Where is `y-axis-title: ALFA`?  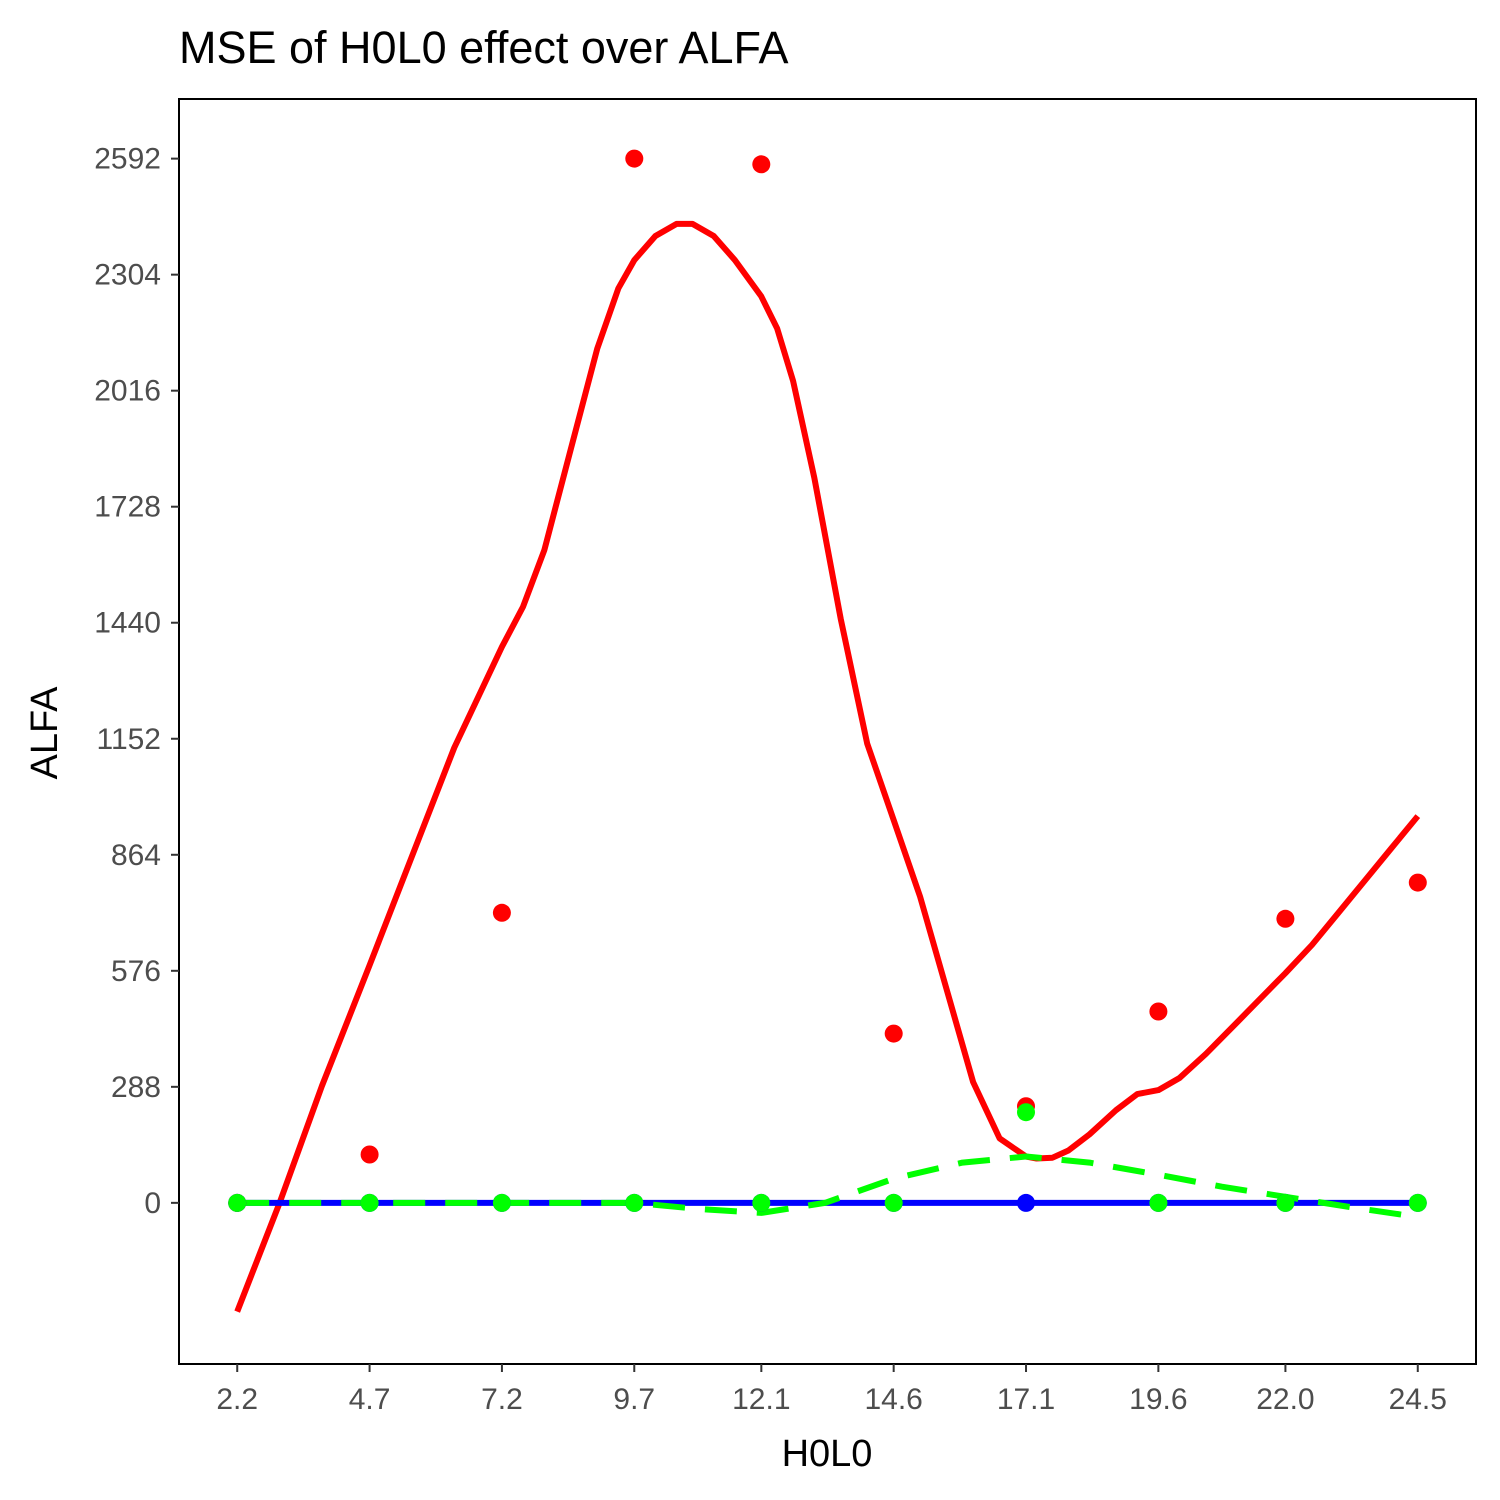
y-axis-title: ALFA is located at coordinates (45, 733).